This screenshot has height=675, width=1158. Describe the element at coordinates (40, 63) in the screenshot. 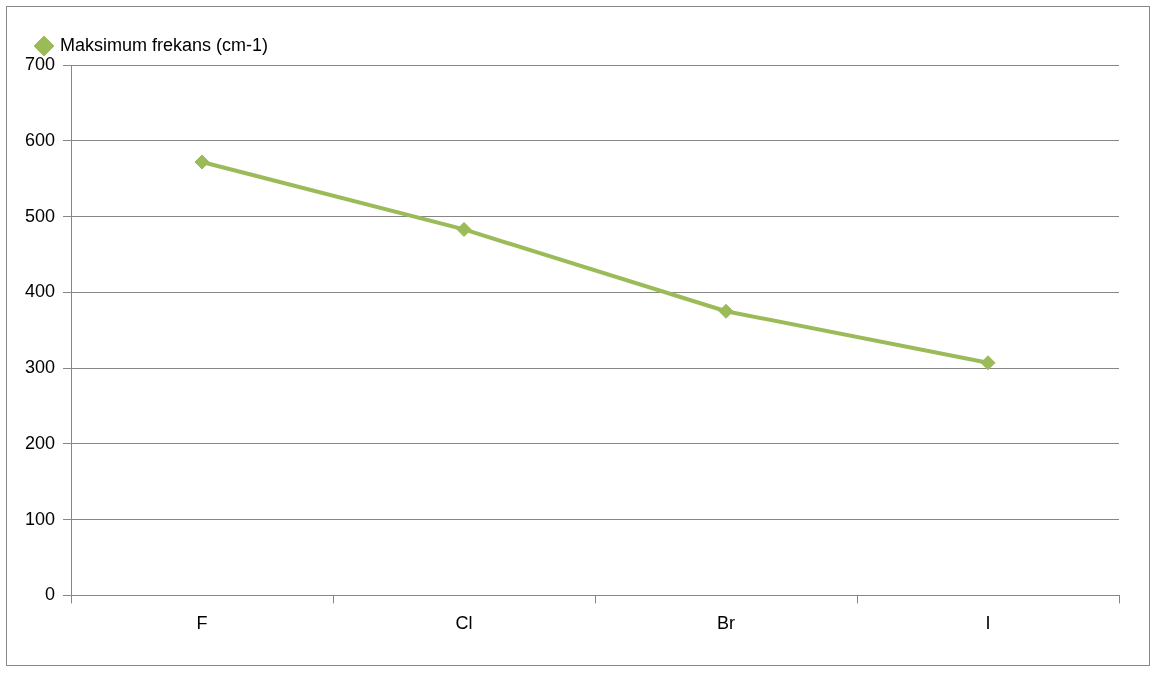

I see `y-tick-label: 700` at that location.